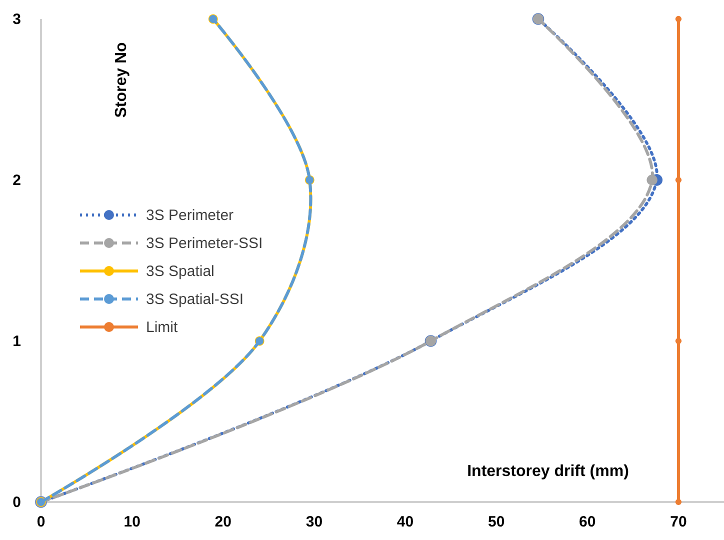 The image size is (724, 540). Describe the element at coordinates (223, 522) in the screenshot. I see `x-tick-label: 20` at that location.